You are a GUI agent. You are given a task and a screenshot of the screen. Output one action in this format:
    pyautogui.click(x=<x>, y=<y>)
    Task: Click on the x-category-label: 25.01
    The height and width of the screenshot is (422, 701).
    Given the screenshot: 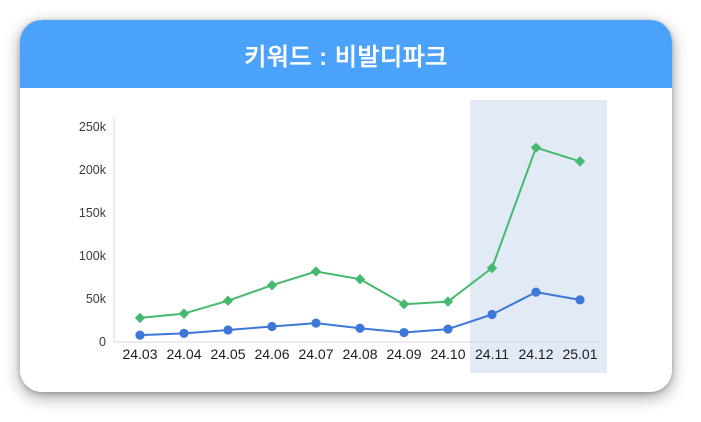 What is the action you would take?
    pyautogui.click(x=579, y=354)
    